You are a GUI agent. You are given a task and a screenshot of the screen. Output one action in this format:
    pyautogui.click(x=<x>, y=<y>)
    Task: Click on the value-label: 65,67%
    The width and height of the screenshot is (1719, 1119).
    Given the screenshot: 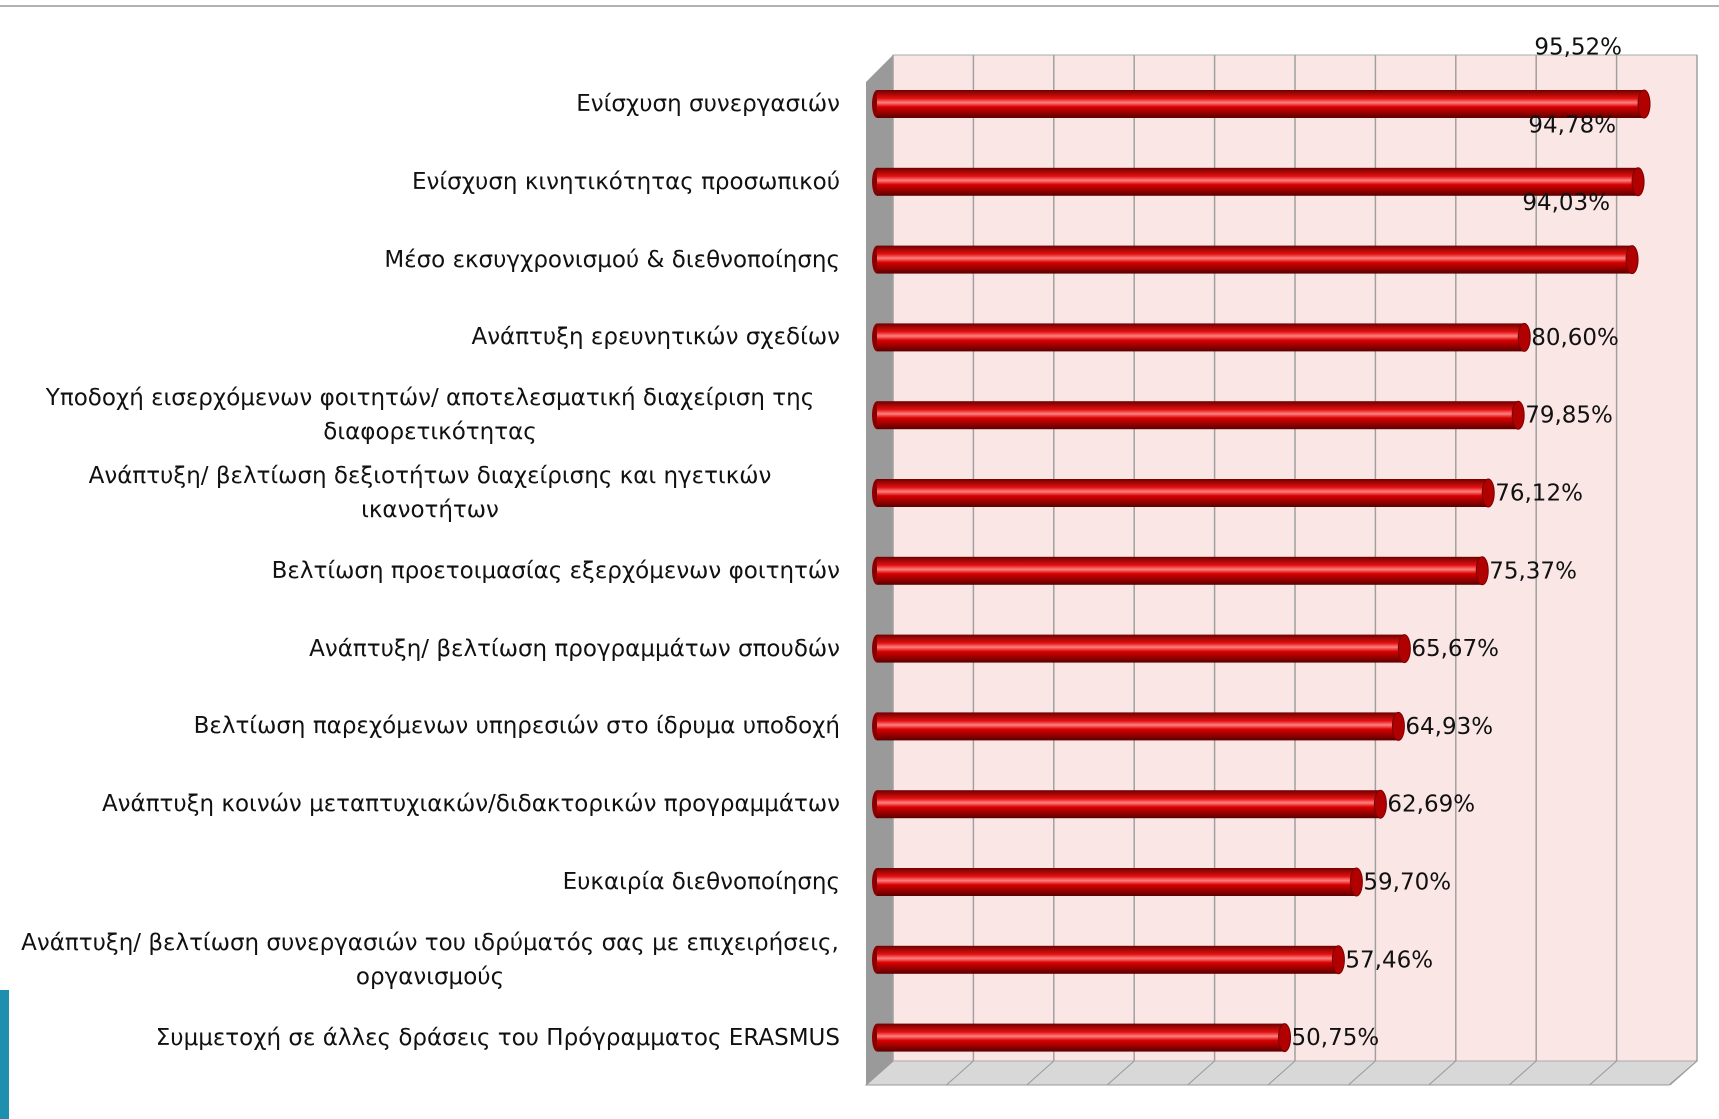 What is the action you would take?
    pyautogui.click(x=1455, y=649)
    